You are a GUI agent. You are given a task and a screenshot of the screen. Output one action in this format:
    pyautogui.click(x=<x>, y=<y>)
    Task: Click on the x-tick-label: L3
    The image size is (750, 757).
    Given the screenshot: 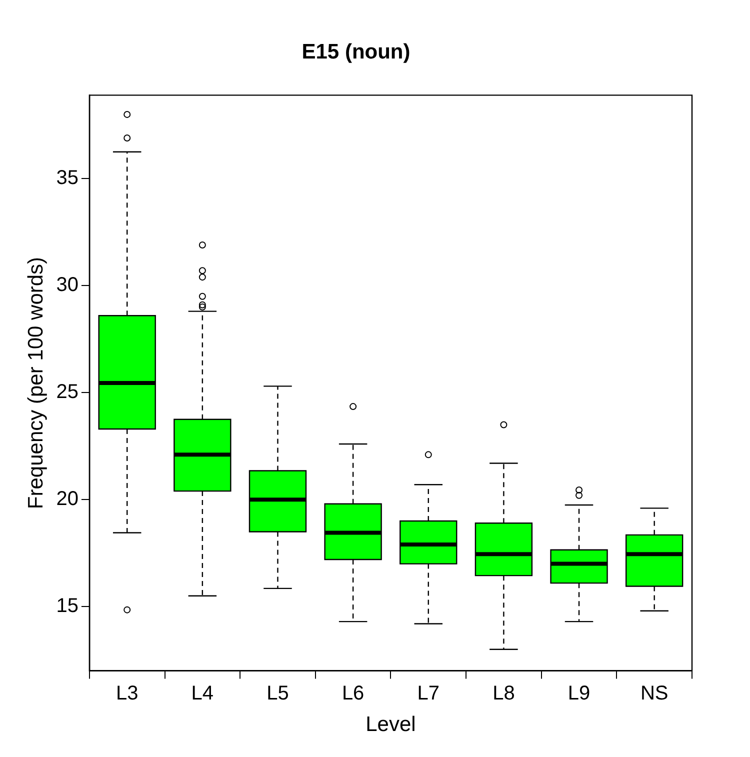 What is the action you would take?
    pyautogui.click(x=127, y=693)
    